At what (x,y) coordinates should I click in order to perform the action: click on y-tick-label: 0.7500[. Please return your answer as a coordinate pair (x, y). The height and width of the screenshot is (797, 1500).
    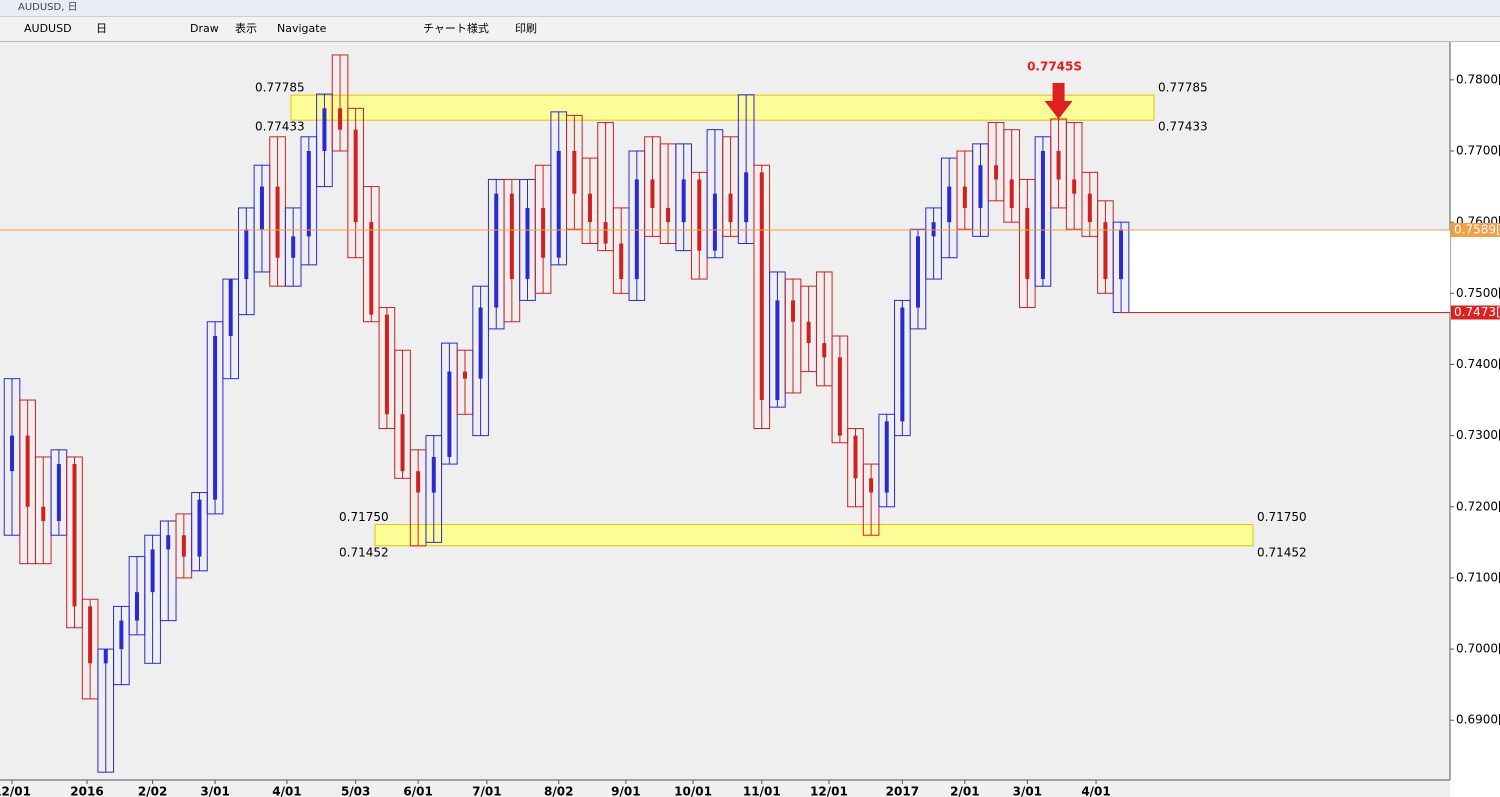
    Looking at the image, I should click on (1478, 293).